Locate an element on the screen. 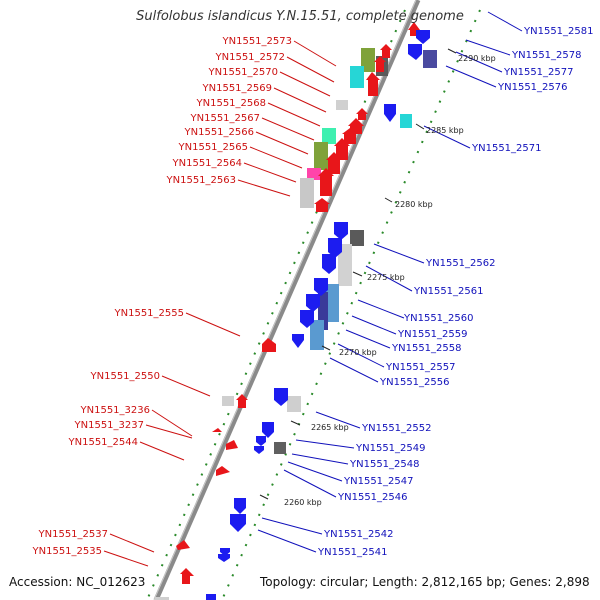  gene-label: YN1551_2548 is located at coordinates (384, 464).